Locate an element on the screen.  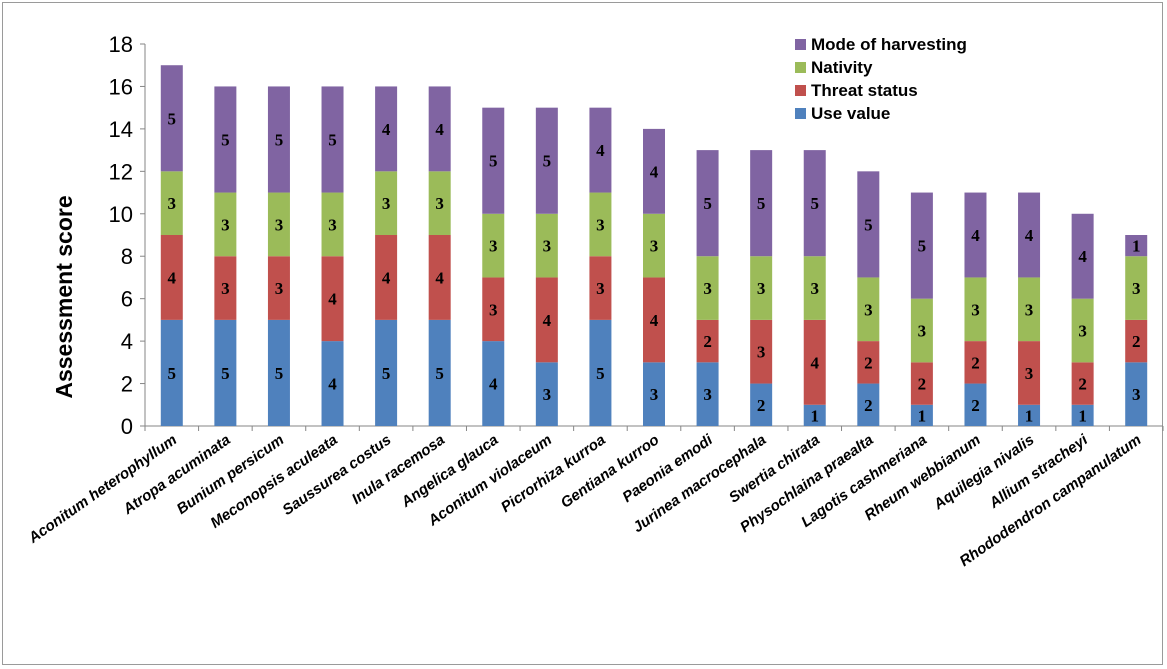
y-tick-label: 8 is located at coordinates (127, 256).